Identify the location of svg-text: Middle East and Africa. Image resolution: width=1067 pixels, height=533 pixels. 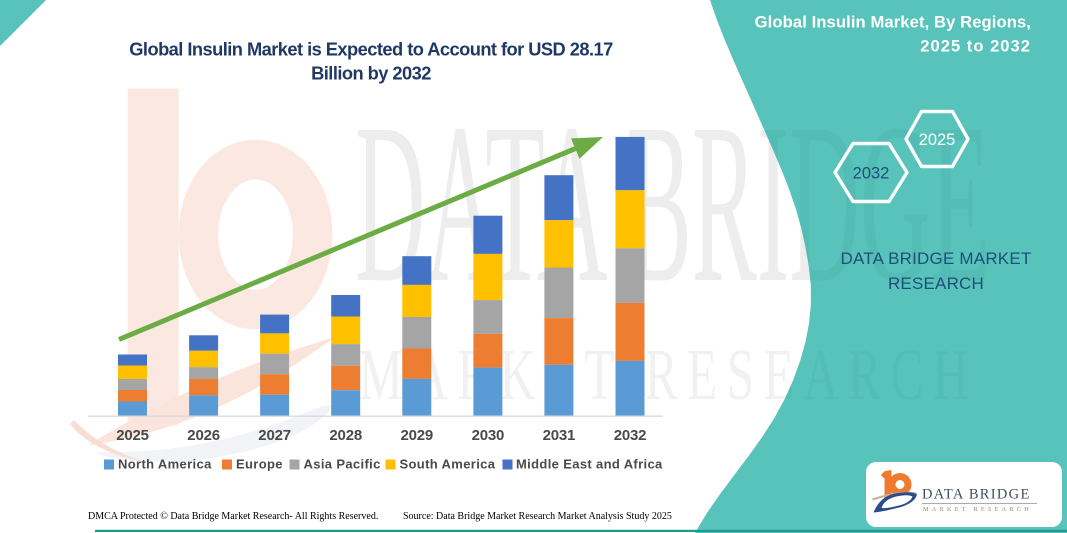
(589, 464).